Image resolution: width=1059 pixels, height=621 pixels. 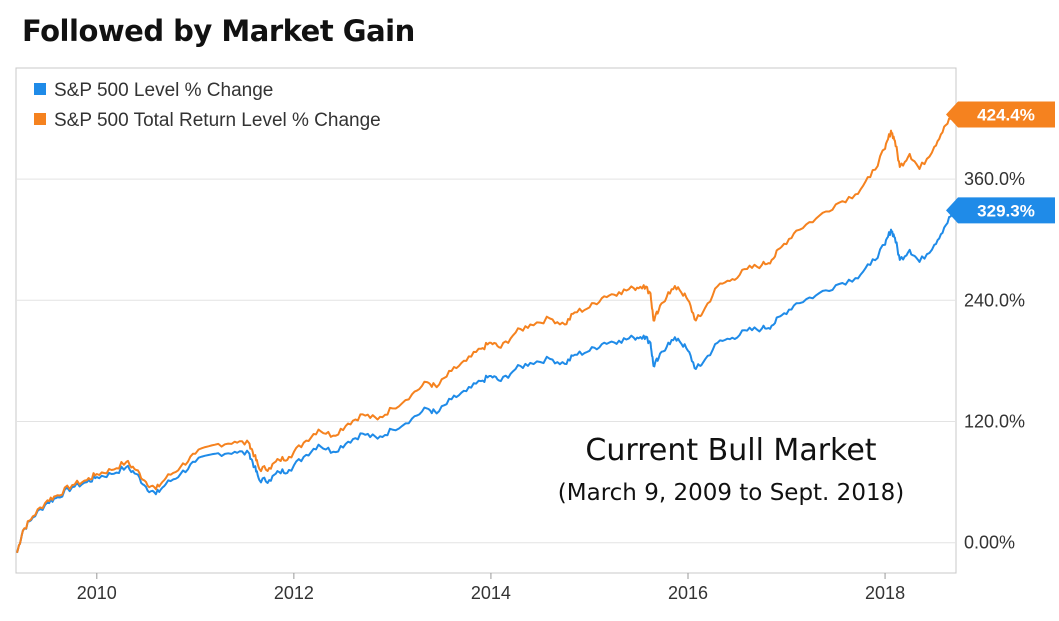 I want to click on y-tick-label: 120.0%, so click(x=994, y=422).